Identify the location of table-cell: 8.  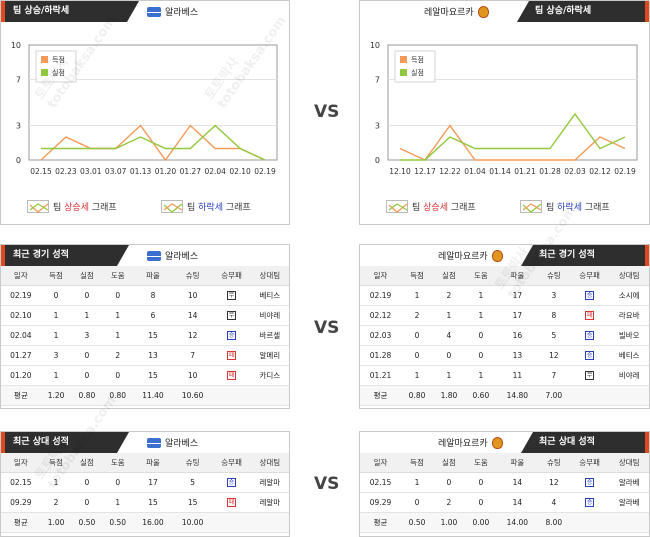
(153, 295).